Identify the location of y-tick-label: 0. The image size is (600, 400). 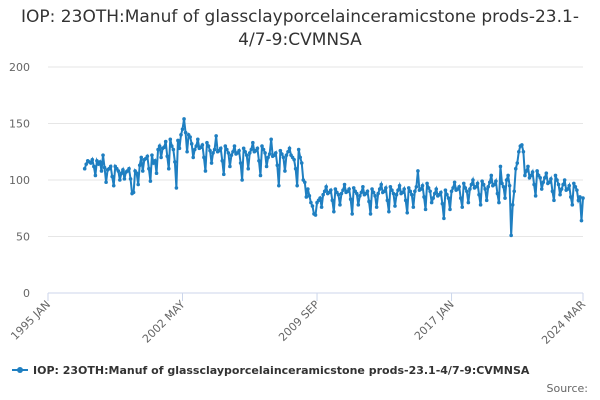
(26, 293).